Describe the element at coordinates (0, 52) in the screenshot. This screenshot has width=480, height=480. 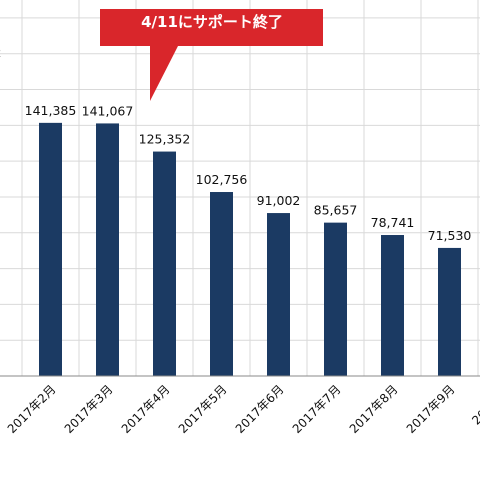
I see `value-label: 82` at that location.